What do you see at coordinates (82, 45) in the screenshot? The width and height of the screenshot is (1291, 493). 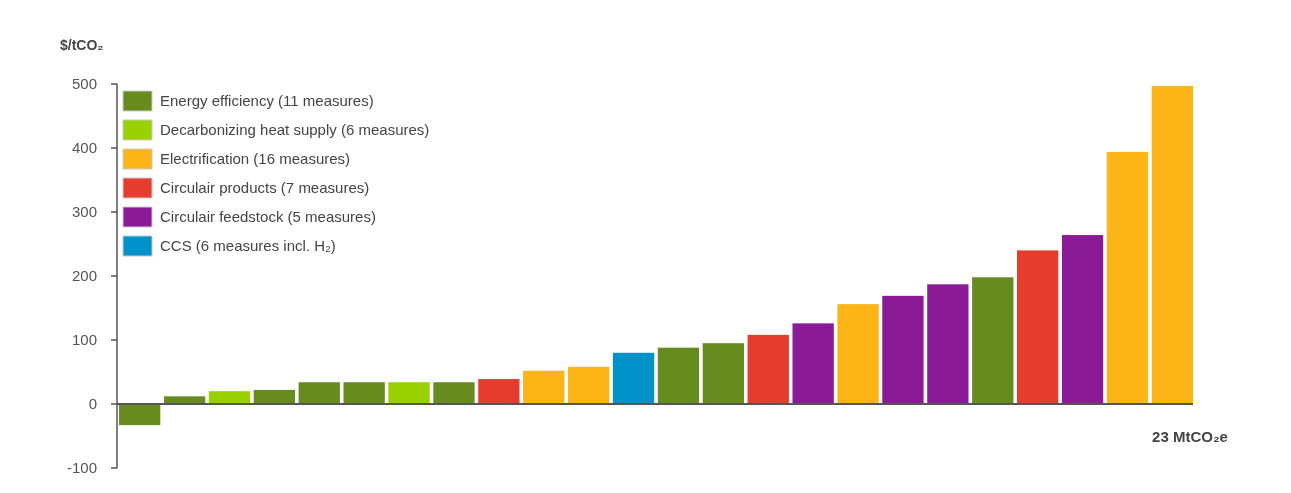 I see `y-axis-title: $/tCO₂` at bounding box center [82, 45].